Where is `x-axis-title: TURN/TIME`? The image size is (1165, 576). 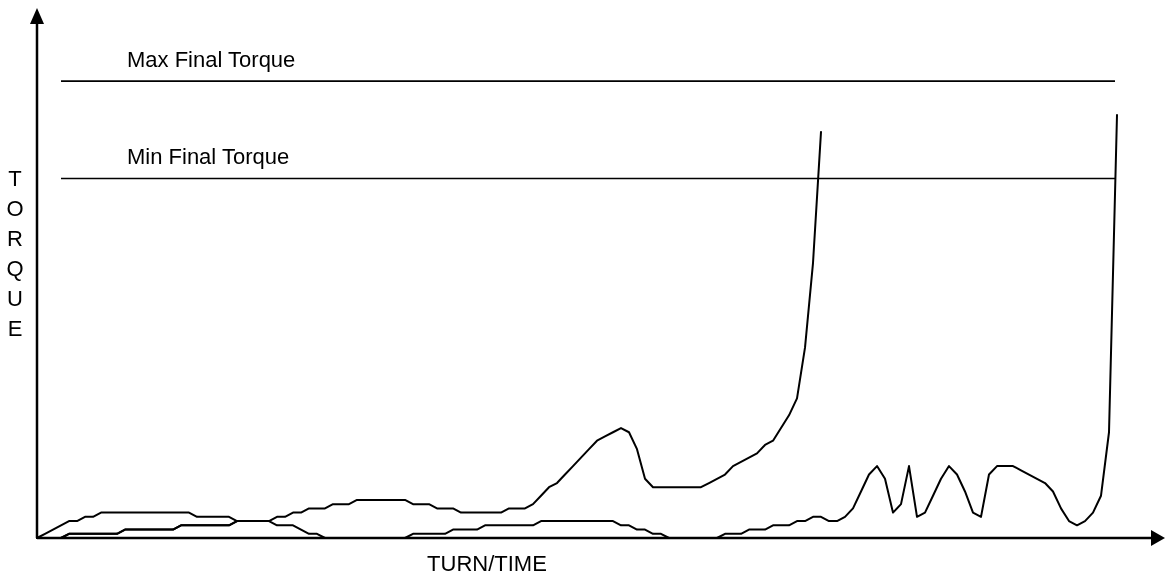 x-axis-title: TURN/TIME is located at coordinates (487, 563).